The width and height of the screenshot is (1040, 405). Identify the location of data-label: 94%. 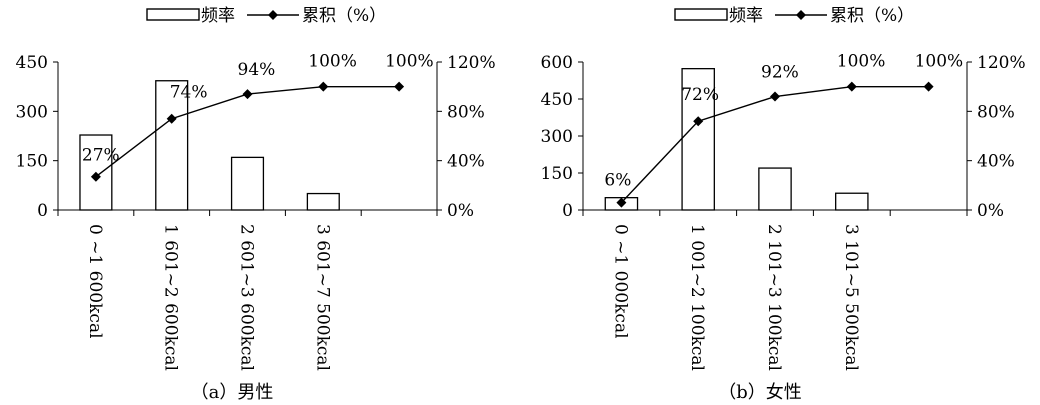
(257, 70).